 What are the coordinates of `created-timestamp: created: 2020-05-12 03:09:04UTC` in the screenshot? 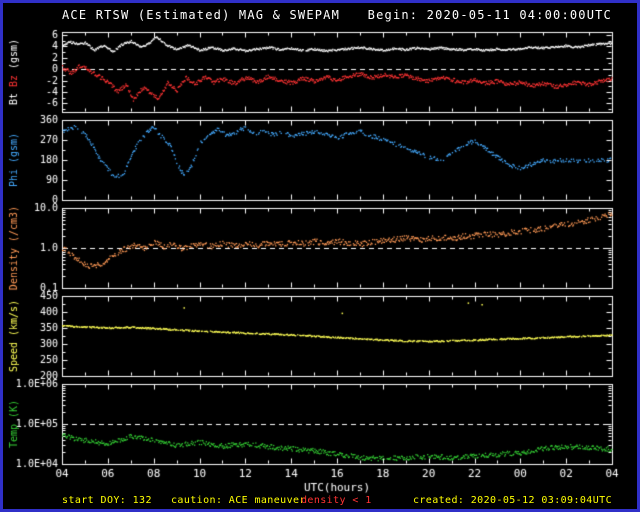 It's located at (512, 500).